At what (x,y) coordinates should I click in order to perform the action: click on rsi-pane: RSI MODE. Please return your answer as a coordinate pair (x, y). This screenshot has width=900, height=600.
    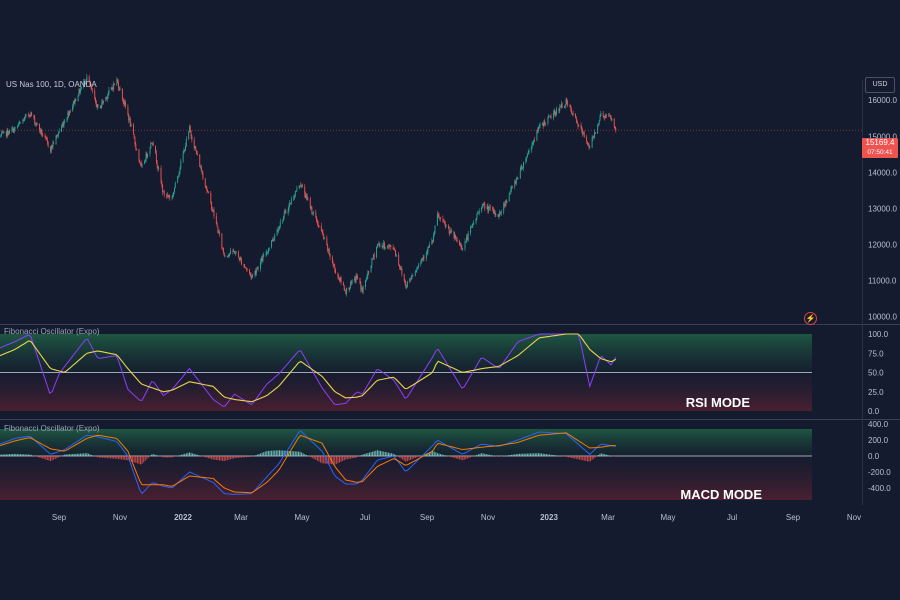
    Looking at the image, I should click on (406, 372).